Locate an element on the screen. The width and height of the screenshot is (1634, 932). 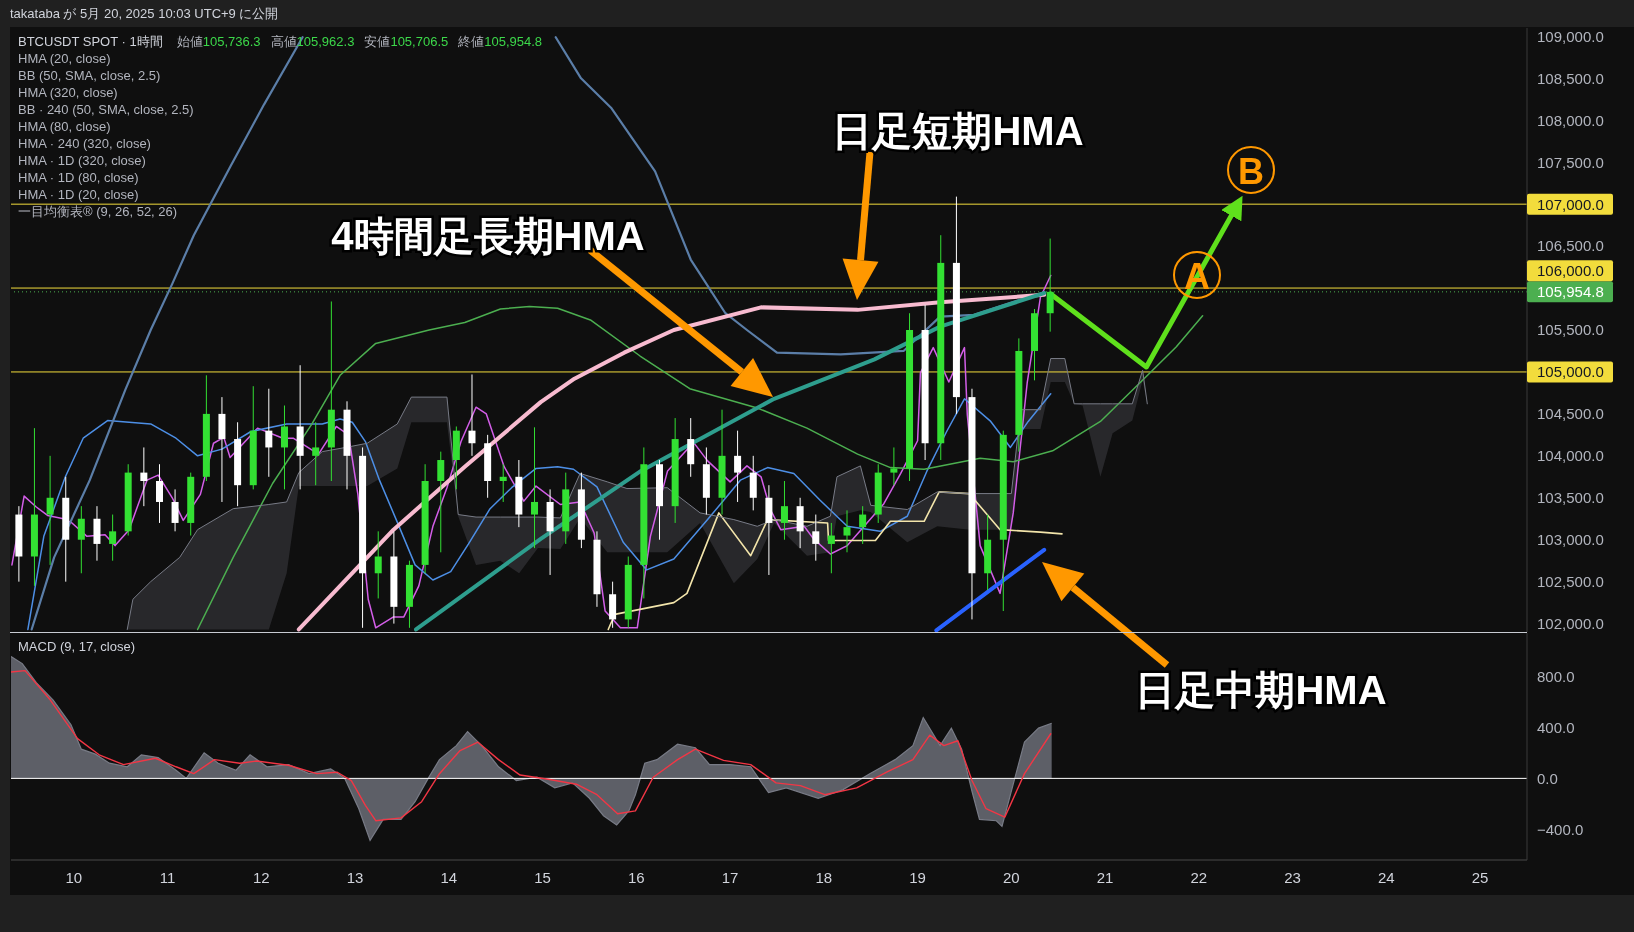
x-tick-label: 12 is located at coordinates (261, 877).